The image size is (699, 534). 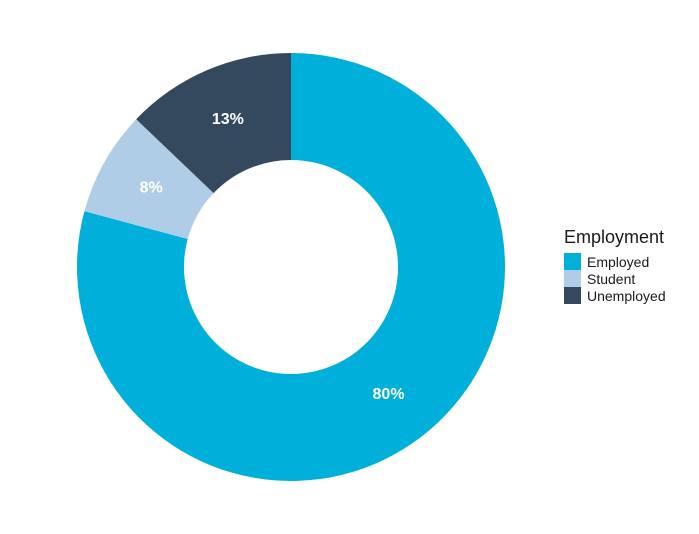 I want to click on data-label-employed: 80%, so click(x=389, y=394).